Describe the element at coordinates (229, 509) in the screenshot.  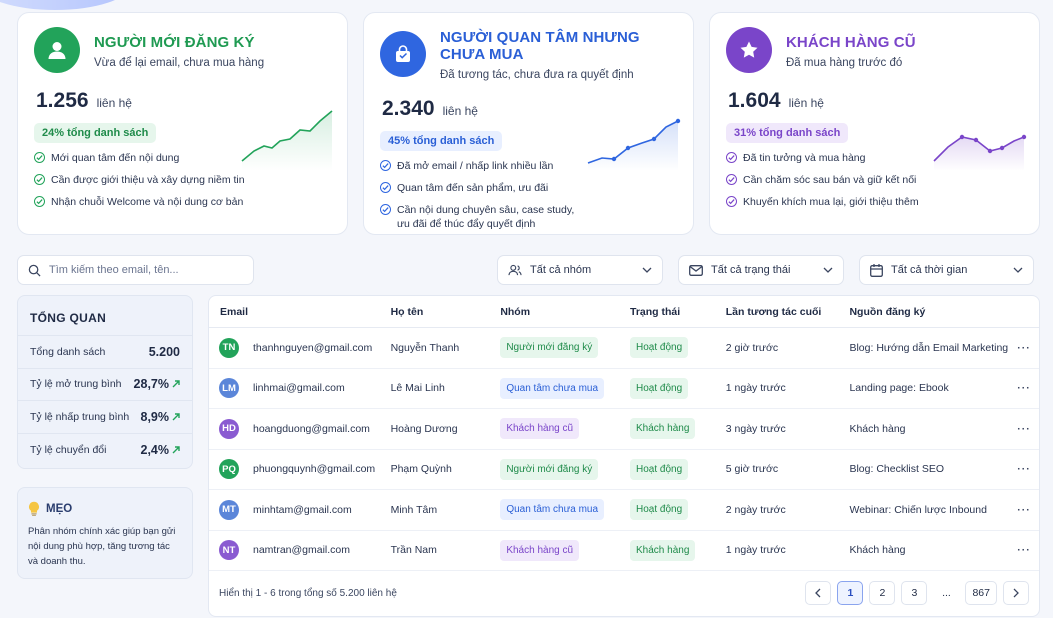
I see `avatar: MT` at that location.